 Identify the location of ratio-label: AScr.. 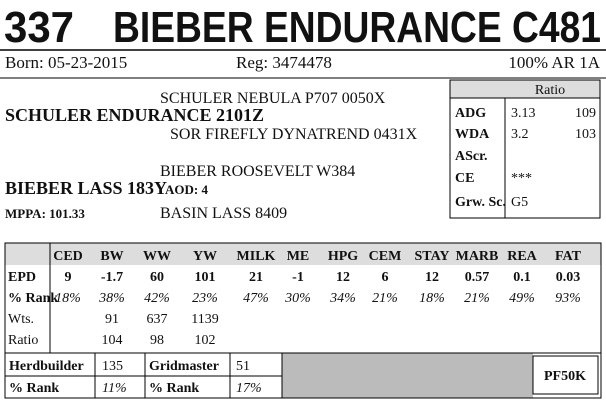
(471, 156).